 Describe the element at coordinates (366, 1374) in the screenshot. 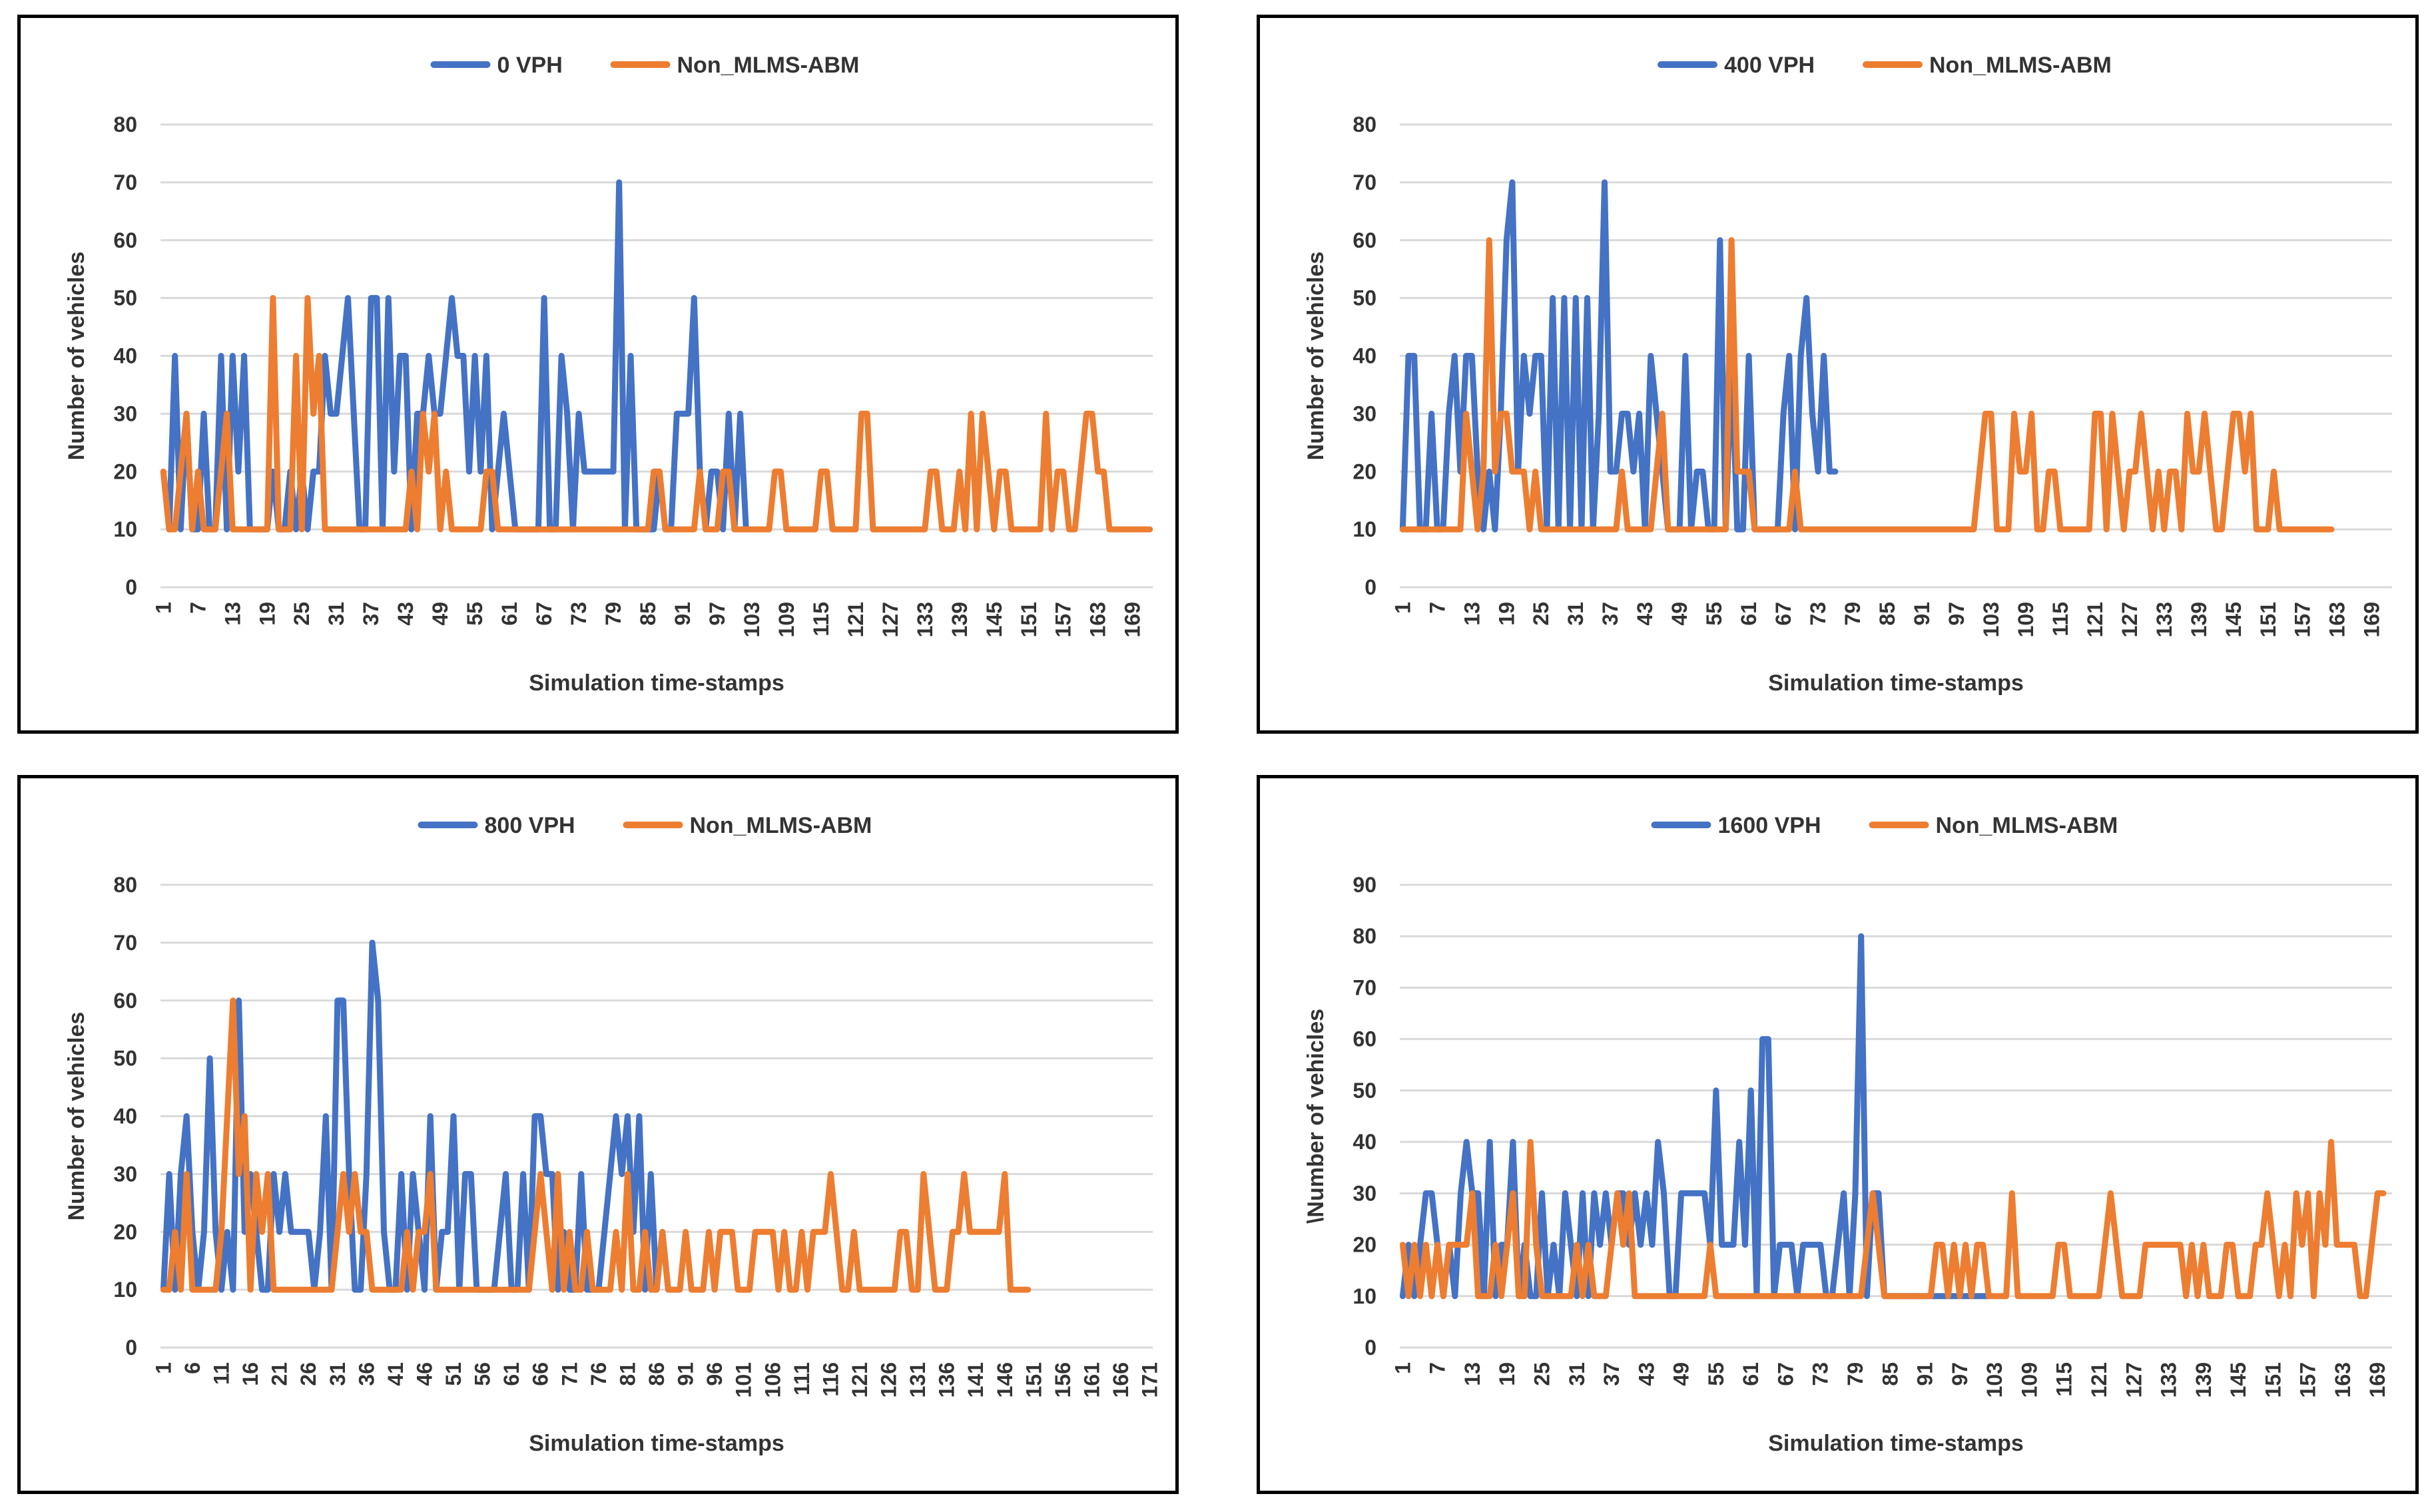

I see `x-tick-label: 36` at that location.